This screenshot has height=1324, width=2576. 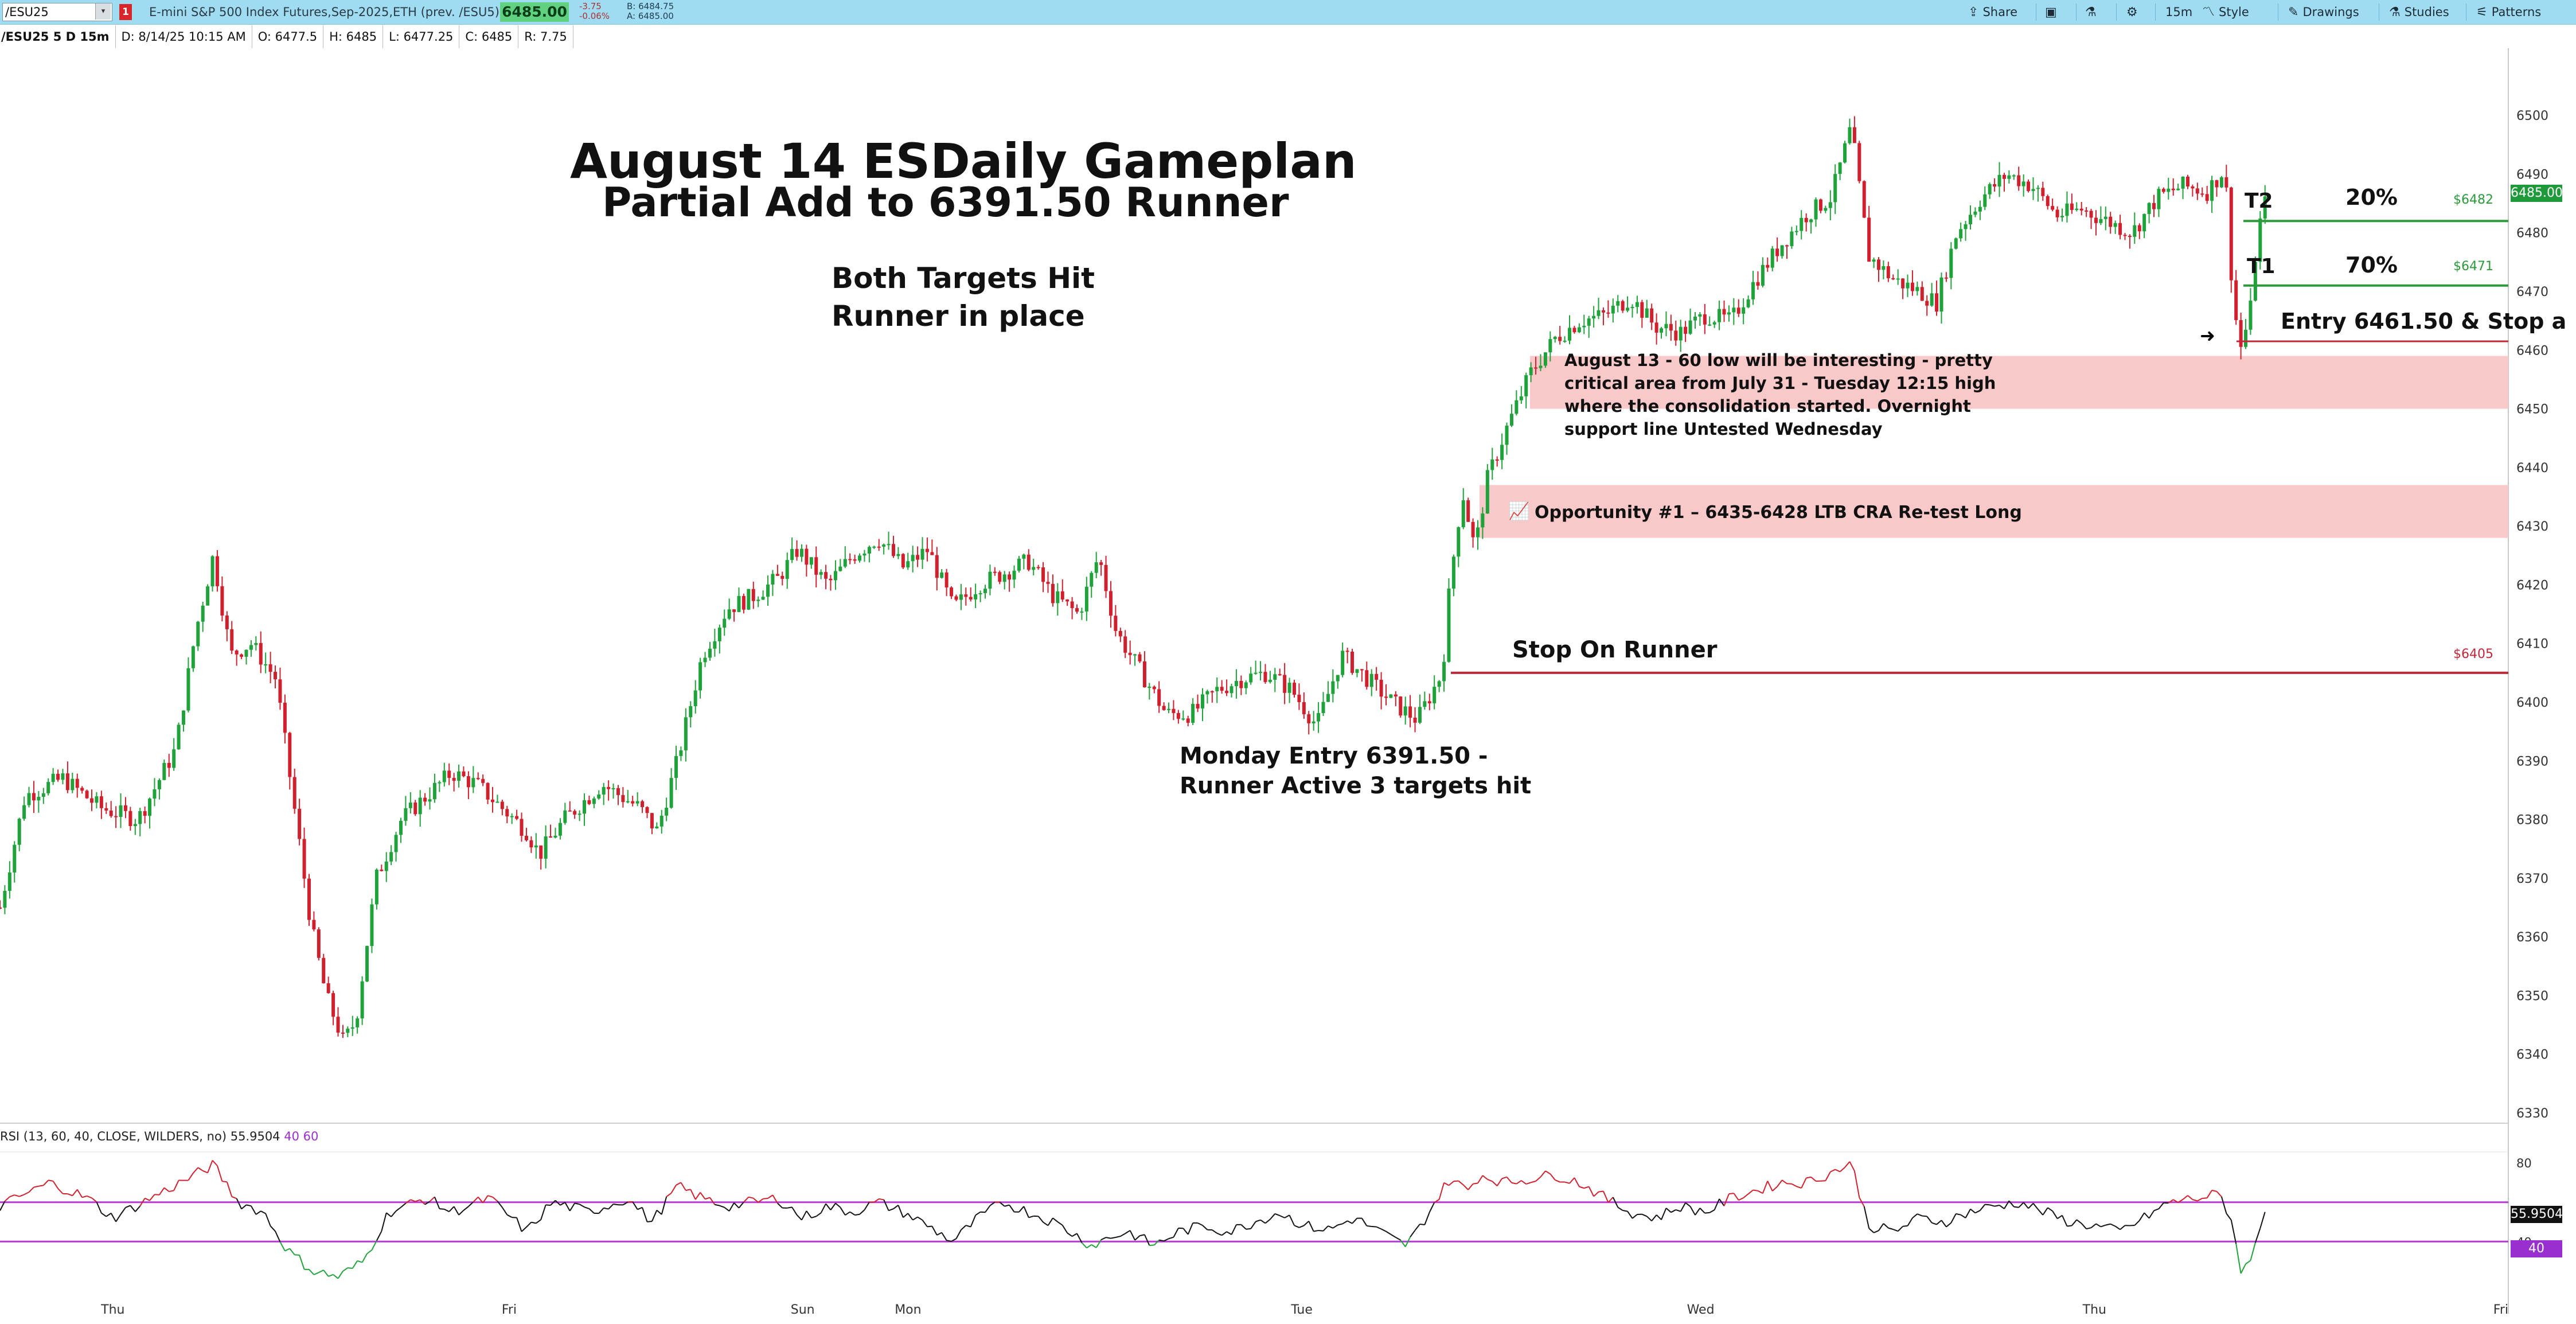 I want to click on symbol-input: /ESU25, so click(x=57, y=12).